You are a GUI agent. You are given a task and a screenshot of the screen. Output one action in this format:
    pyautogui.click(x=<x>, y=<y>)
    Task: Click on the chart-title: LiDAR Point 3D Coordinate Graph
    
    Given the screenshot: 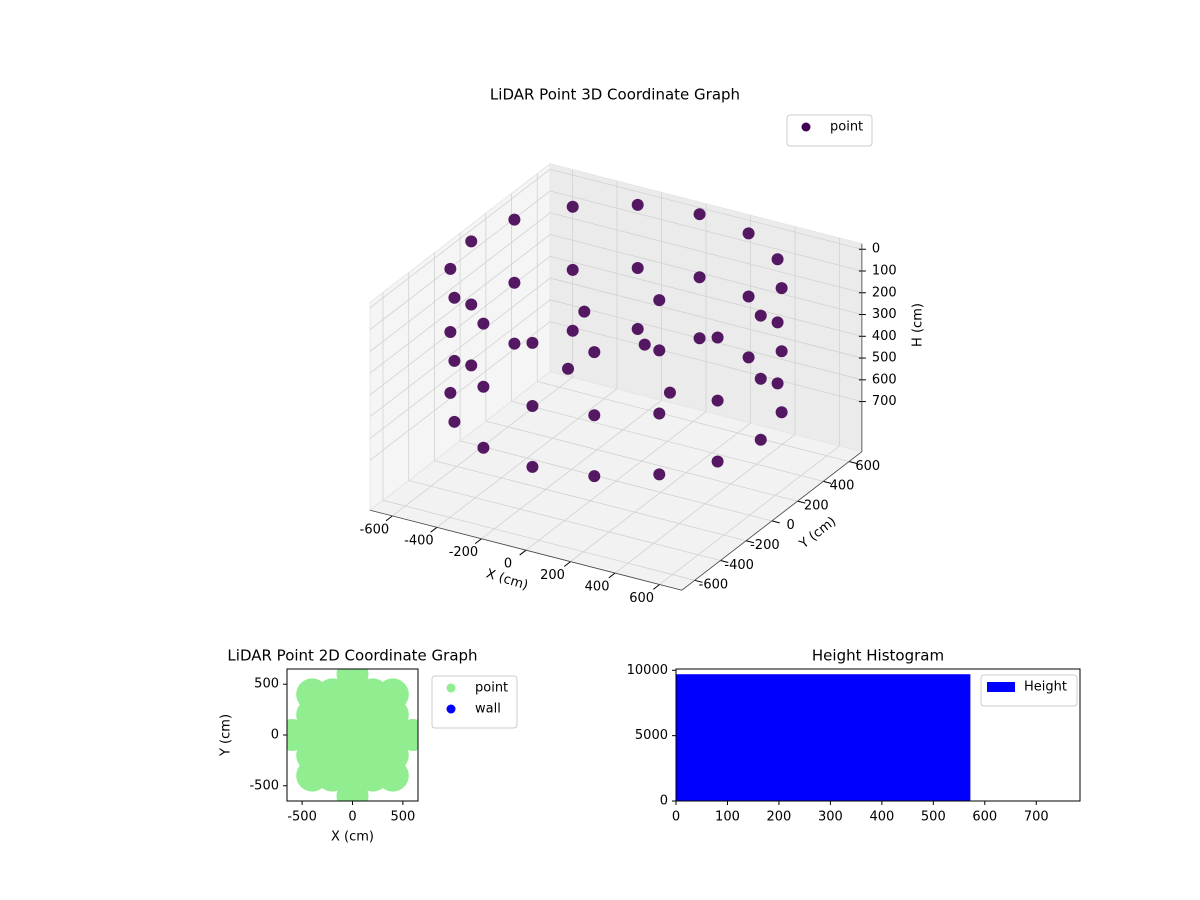 What is the action you would take?
    pyautogui.click(x=615, y=95)
    